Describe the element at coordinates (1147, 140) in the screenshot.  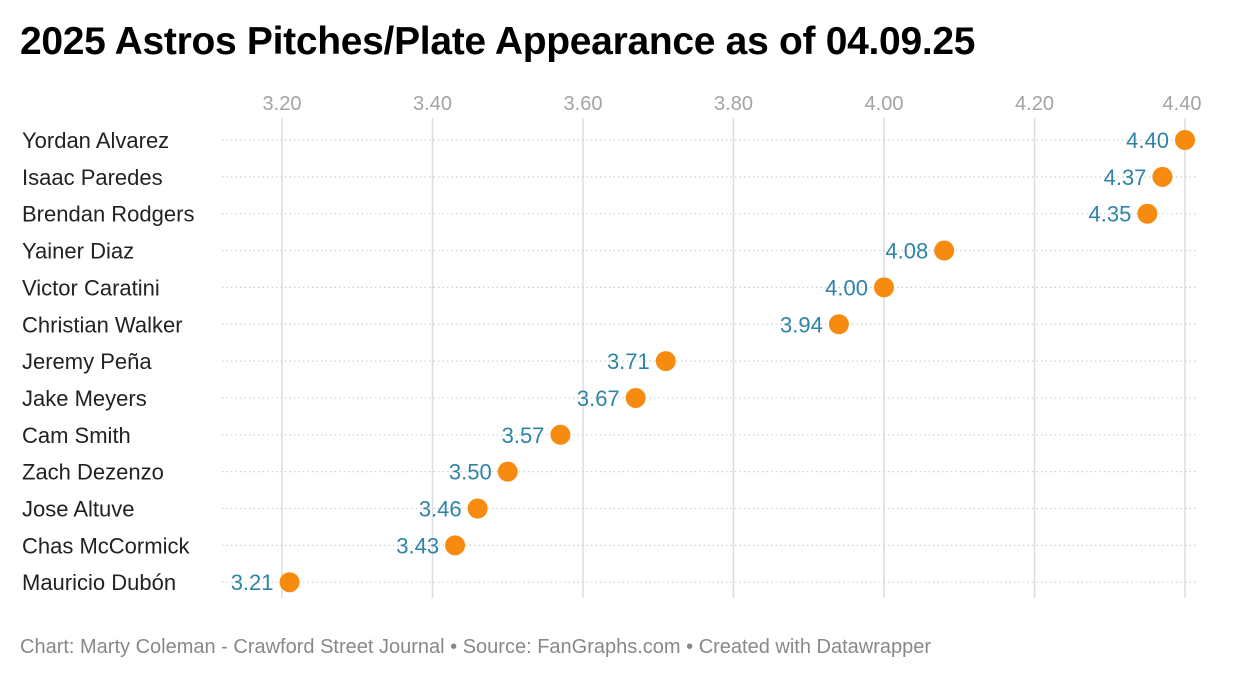
I see `value-label: 4.40` at that location.